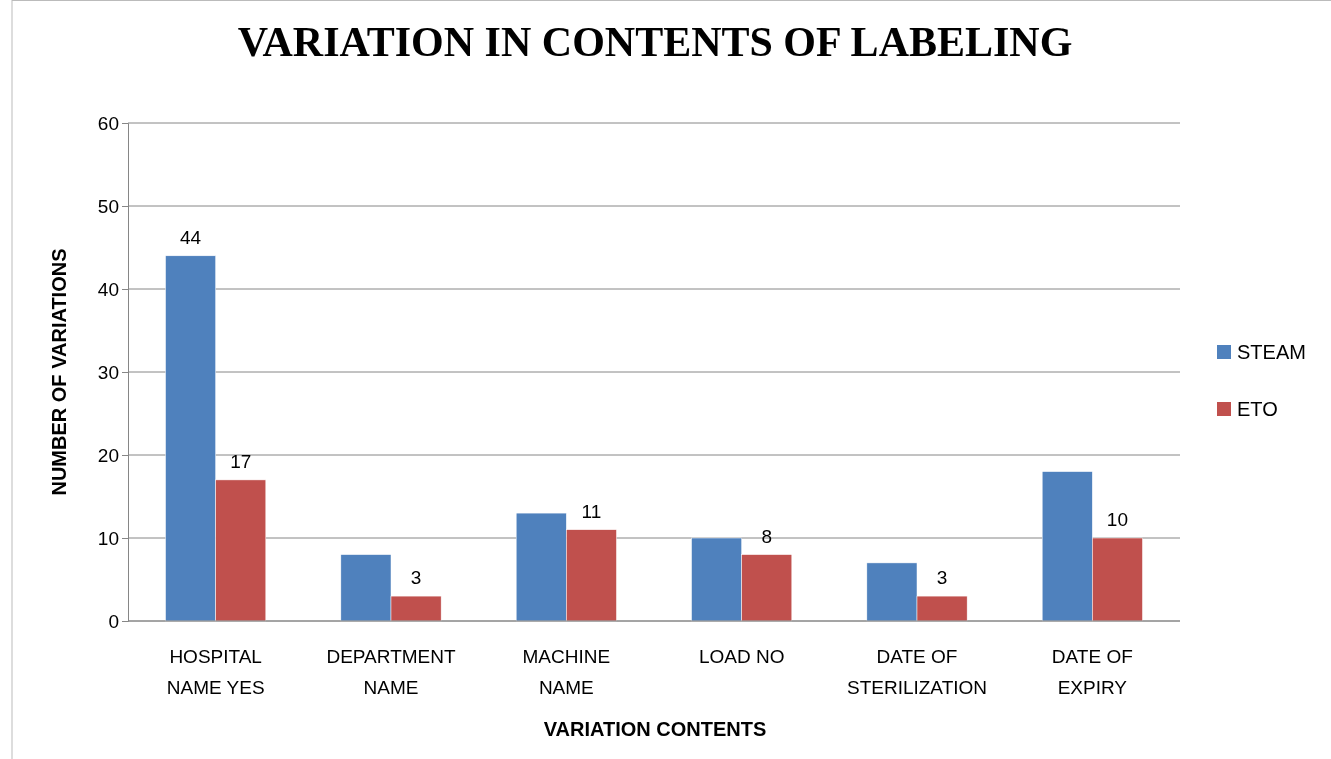 The height and width of the screenshot is (759, 1331). I want to click on x-tick-label: DATE OF STERILIZATION, so click(917, 672).